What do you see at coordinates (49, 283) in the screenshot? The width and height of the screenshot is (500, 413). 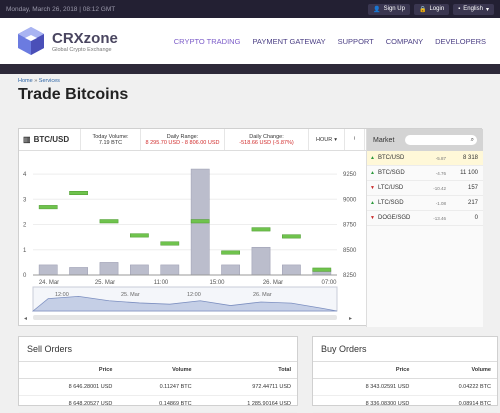 I see `x-tick: 24. Mar` at bounding box center [49, 283].